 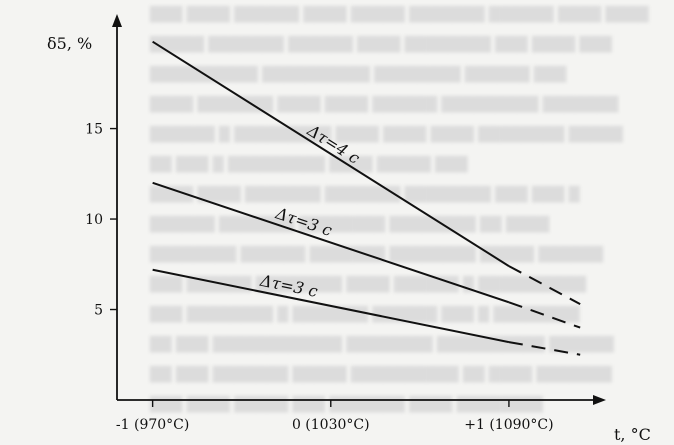 What do you see at coordinates (94, 130) in the screenshot?
I see `y-tick-label-2: 15` at bounding box center [94, 130].